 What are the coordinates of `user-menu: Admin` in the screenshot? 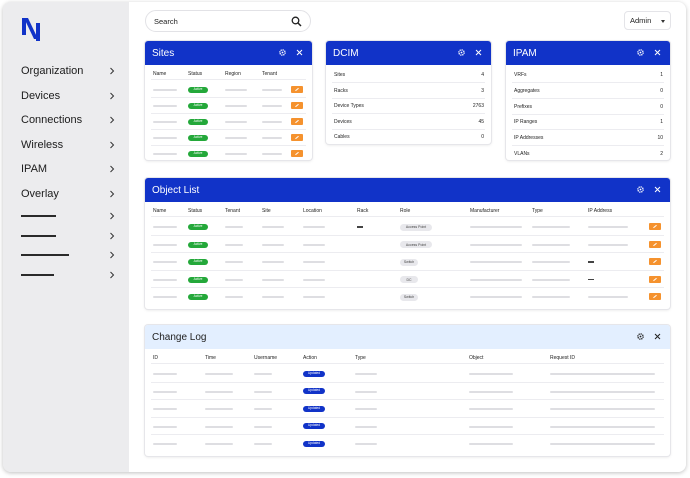 It's located at (647, 20).